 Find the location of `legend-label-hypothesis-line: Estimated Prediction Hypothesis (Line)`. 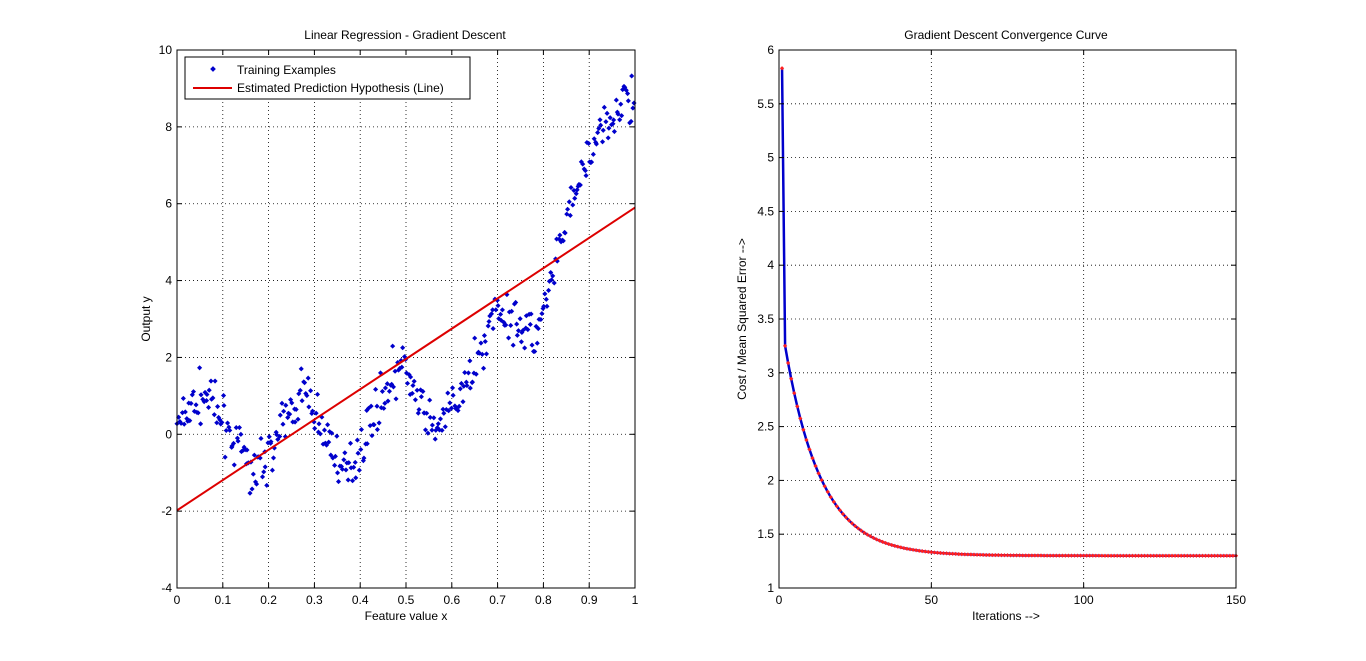

legend-label-hypothesis-line: Estimated Prediction Hypothesis (Line) is located at coordinates (340, 88).